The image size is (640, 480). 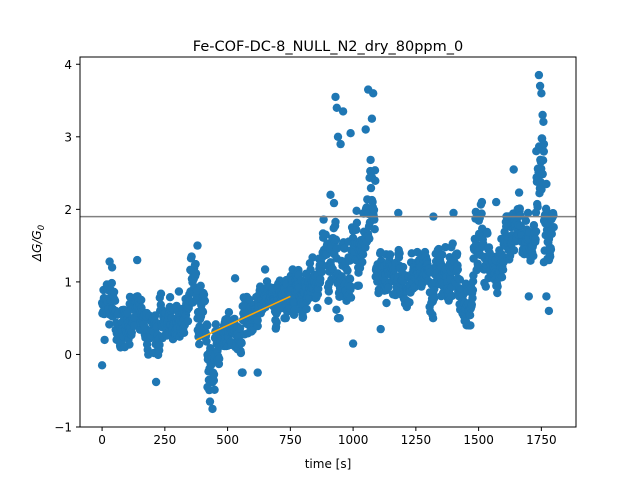 I want to click on y-axis-label-main: ΔG/G, so click(x=37, y=246).